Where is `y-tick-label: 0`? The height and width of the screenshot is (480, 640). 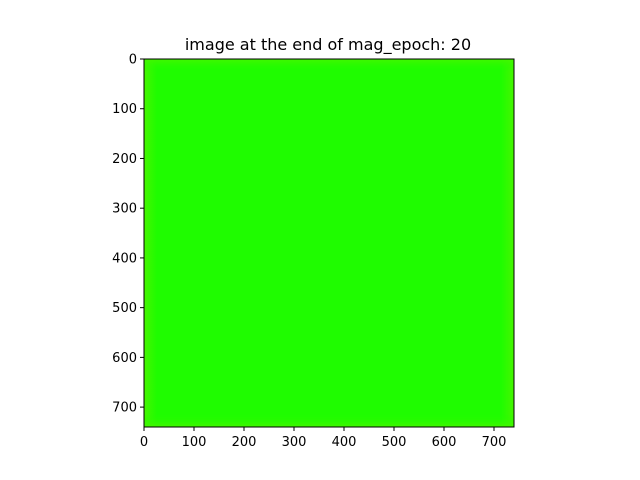 y-tick-label: 0 is located at coordinates (133, 60).